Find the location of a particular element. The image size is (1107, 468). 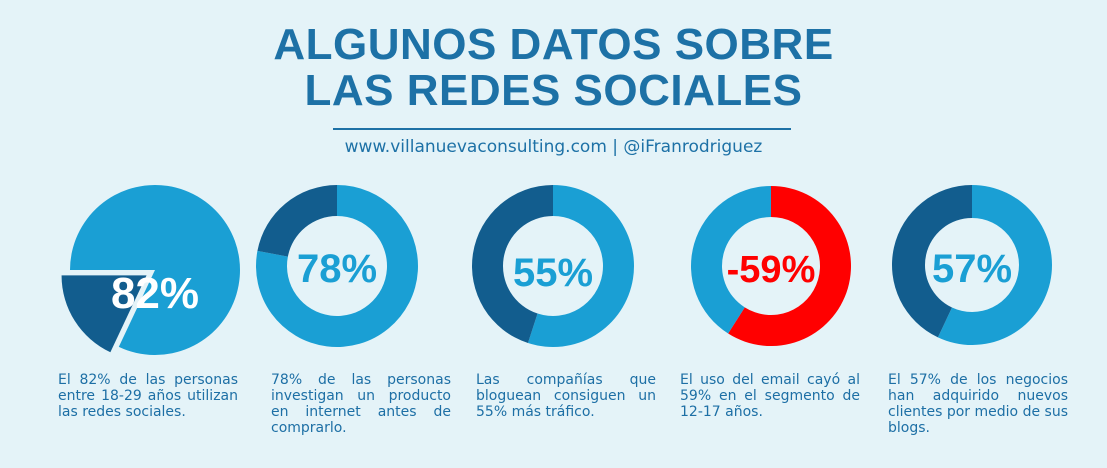

chart-pie-82: 82% is located at coordinates (150, 270).